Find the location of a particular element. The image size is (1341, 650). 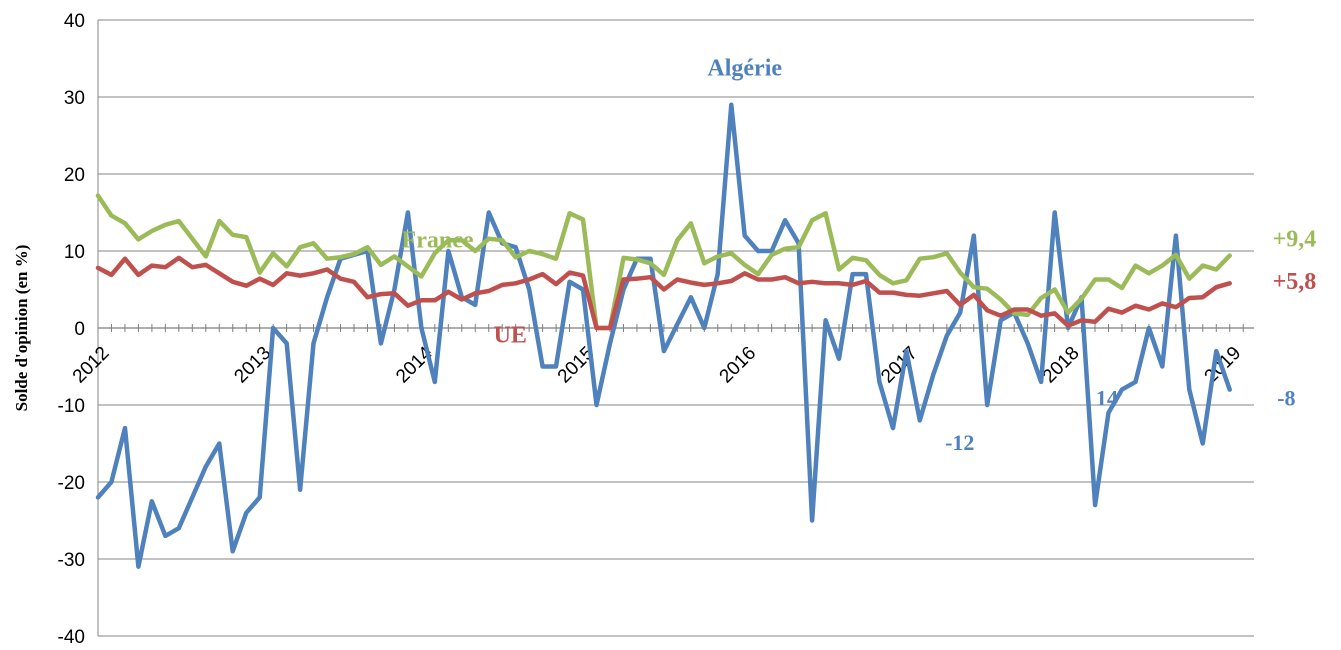

annotation-label: -8 is located at coordinates (1286, 397).